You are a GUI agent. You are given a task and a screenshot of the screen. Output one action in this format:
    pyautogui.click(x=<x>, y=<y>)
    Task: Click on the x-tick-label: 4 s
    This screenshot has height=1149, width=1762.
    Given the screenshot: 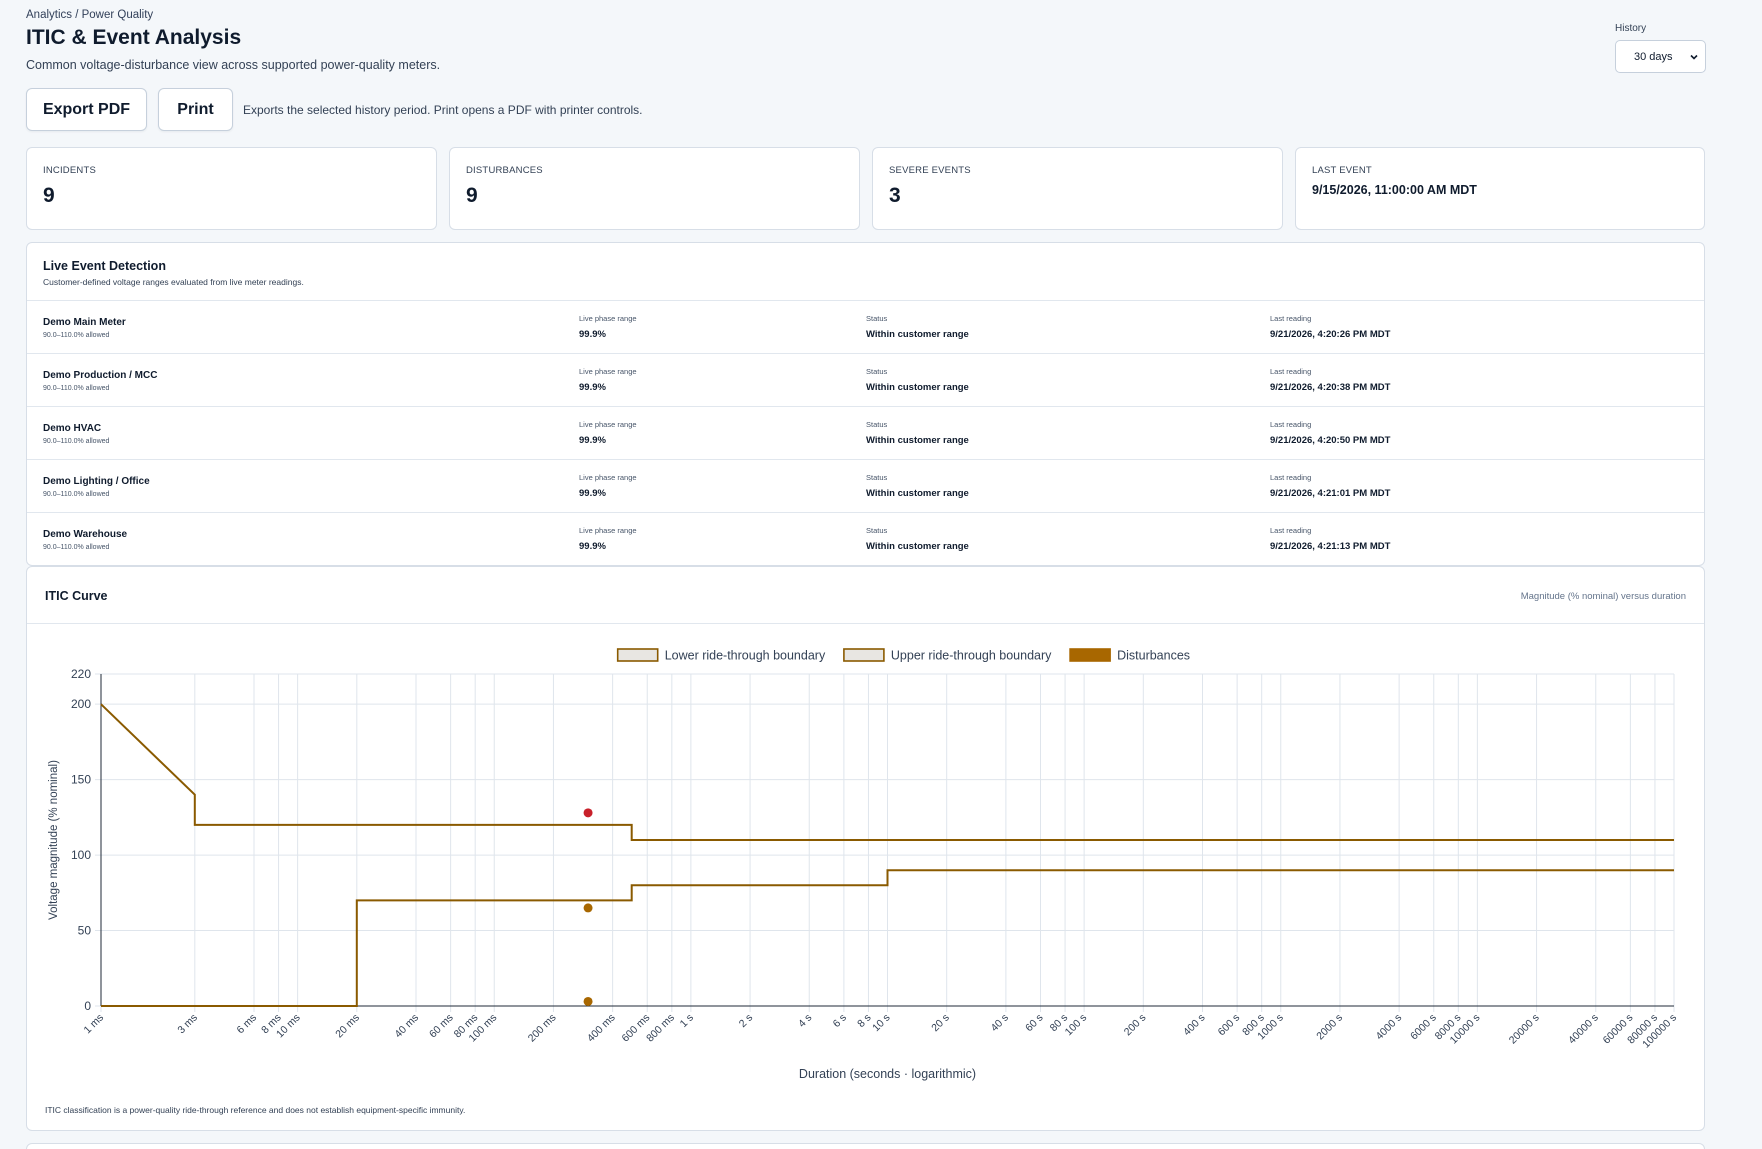 What is the action you would take?
    pyautogui.click(x=805, y=1021)
    